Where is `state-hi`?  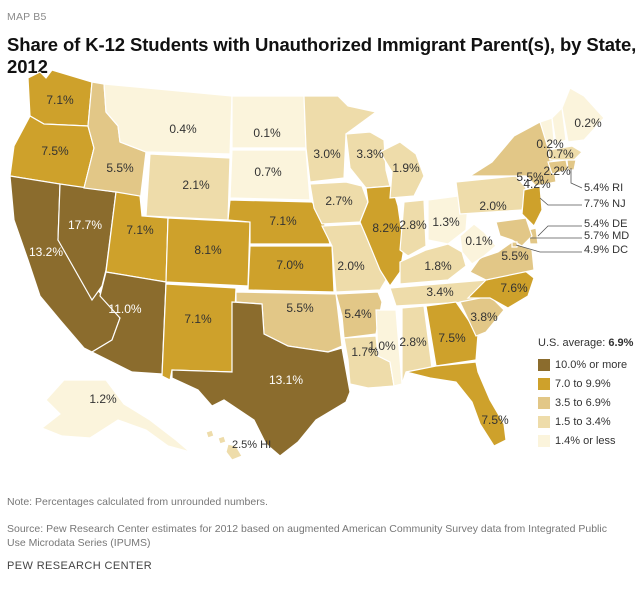 state-hi is located at coordinates (224, 445).